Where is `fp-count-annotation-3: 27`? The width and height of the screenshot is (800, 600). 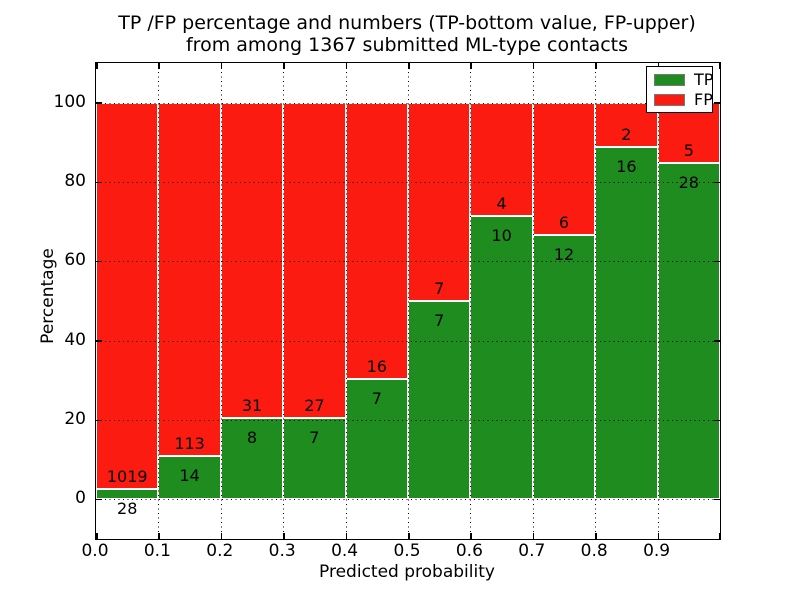
fp-count-annotation-3: 27 is located at coordinates (314, 405).